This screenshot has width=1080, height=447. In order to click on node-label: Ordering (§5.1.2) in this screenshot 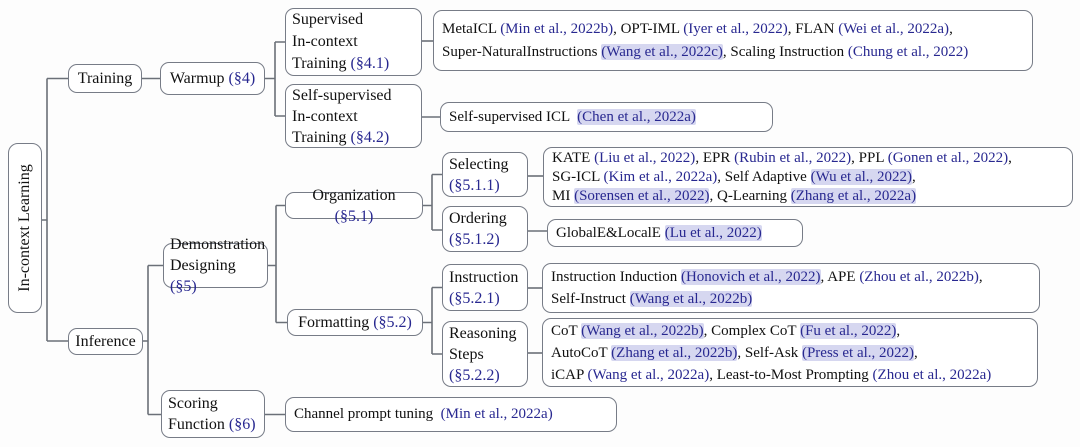, I will do `click(485, 229)`.